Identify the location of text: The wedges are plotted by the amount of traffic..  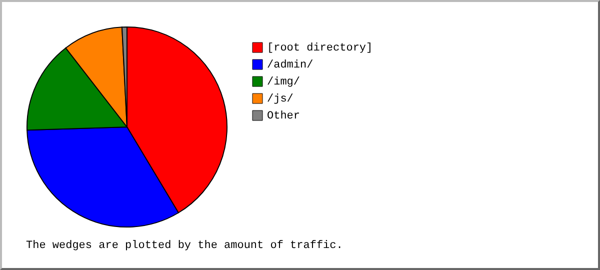
(184, 246).